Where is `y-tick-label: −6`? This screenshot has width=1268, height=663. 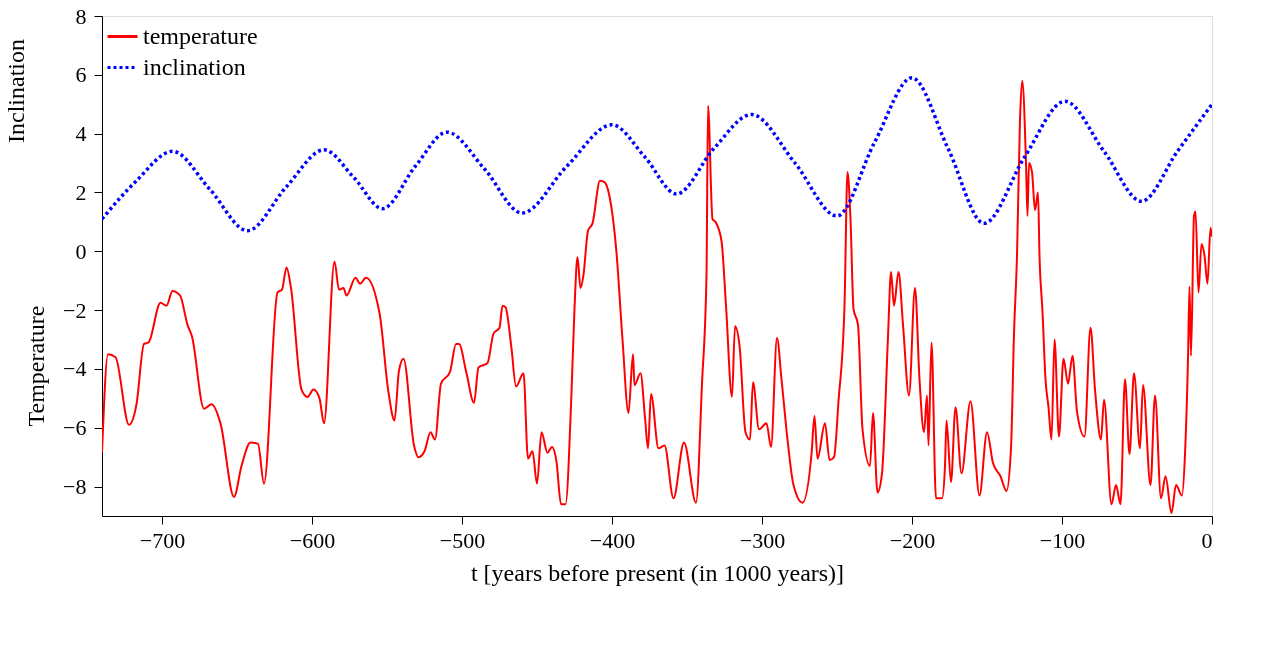 y-tick-label: −6 is located at coordinates (75, 428).